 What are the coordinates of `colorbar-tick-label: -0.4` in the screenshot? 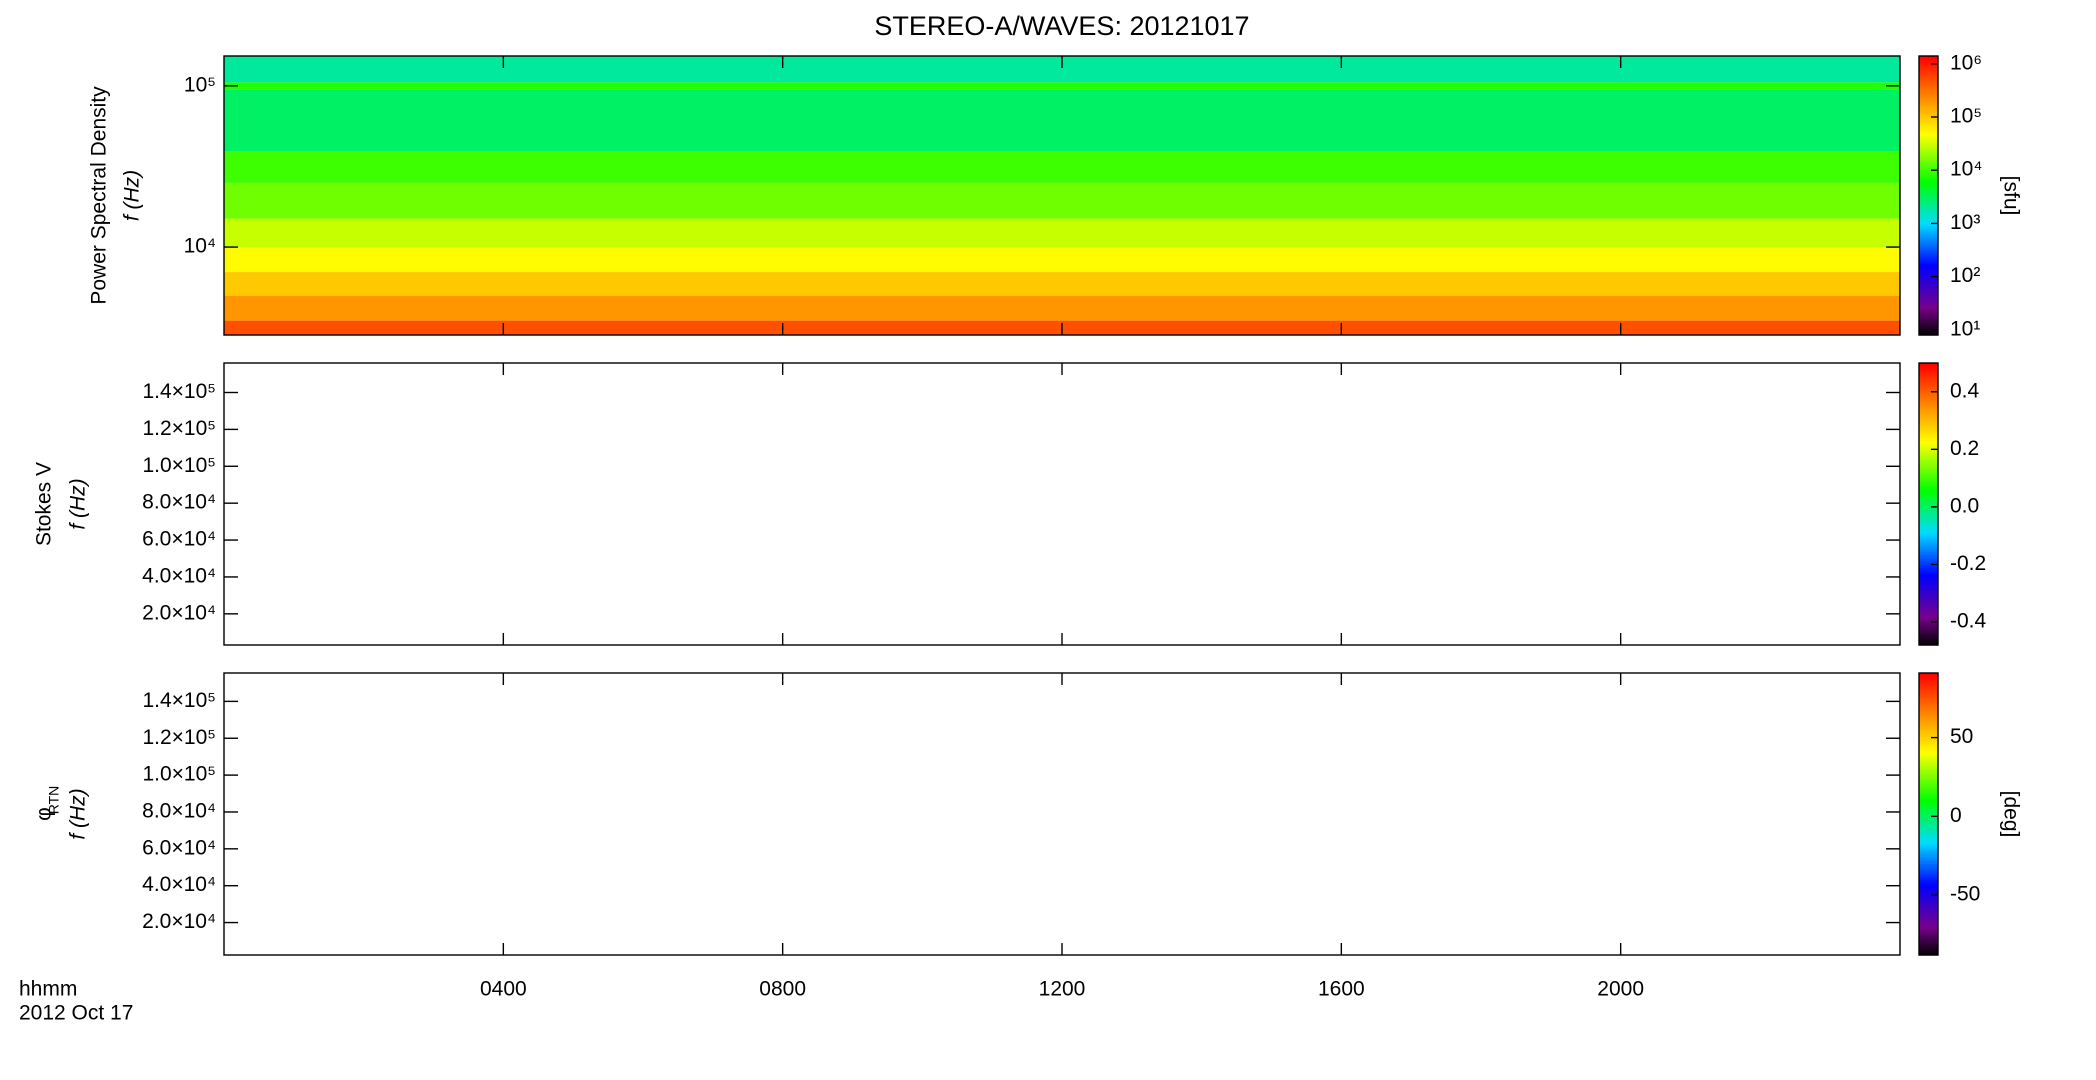 It's located at (1968, 621).